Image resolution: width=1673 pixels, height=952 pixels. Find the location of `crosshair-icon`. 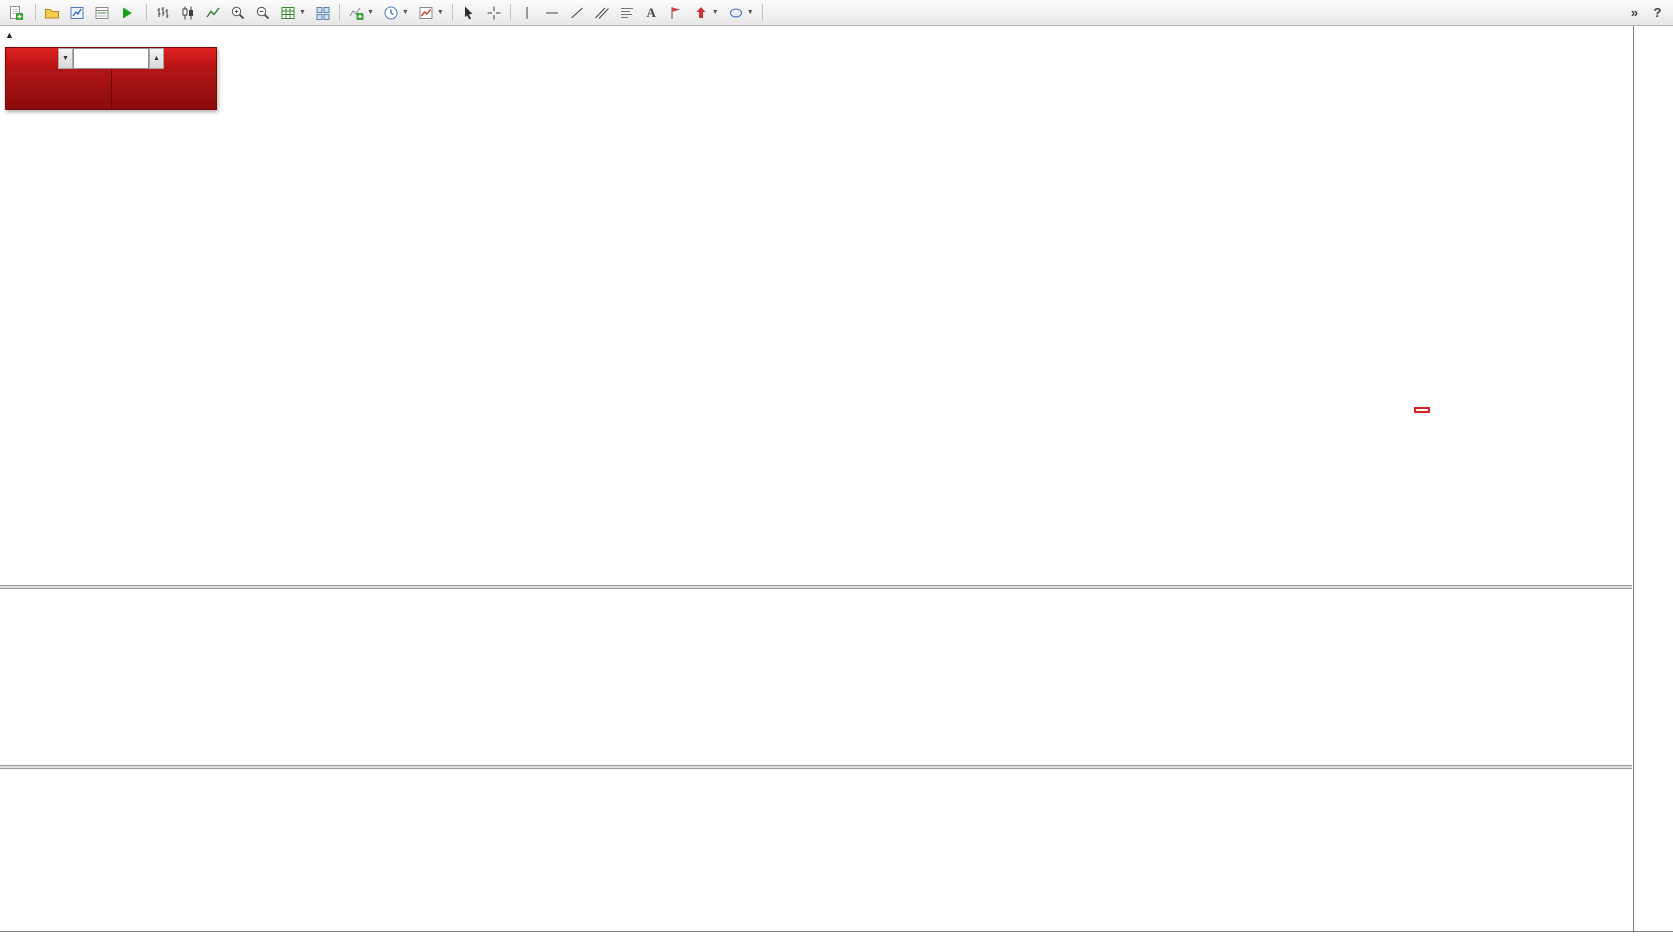

crosshair-icon is located at coordinates (494, 13).